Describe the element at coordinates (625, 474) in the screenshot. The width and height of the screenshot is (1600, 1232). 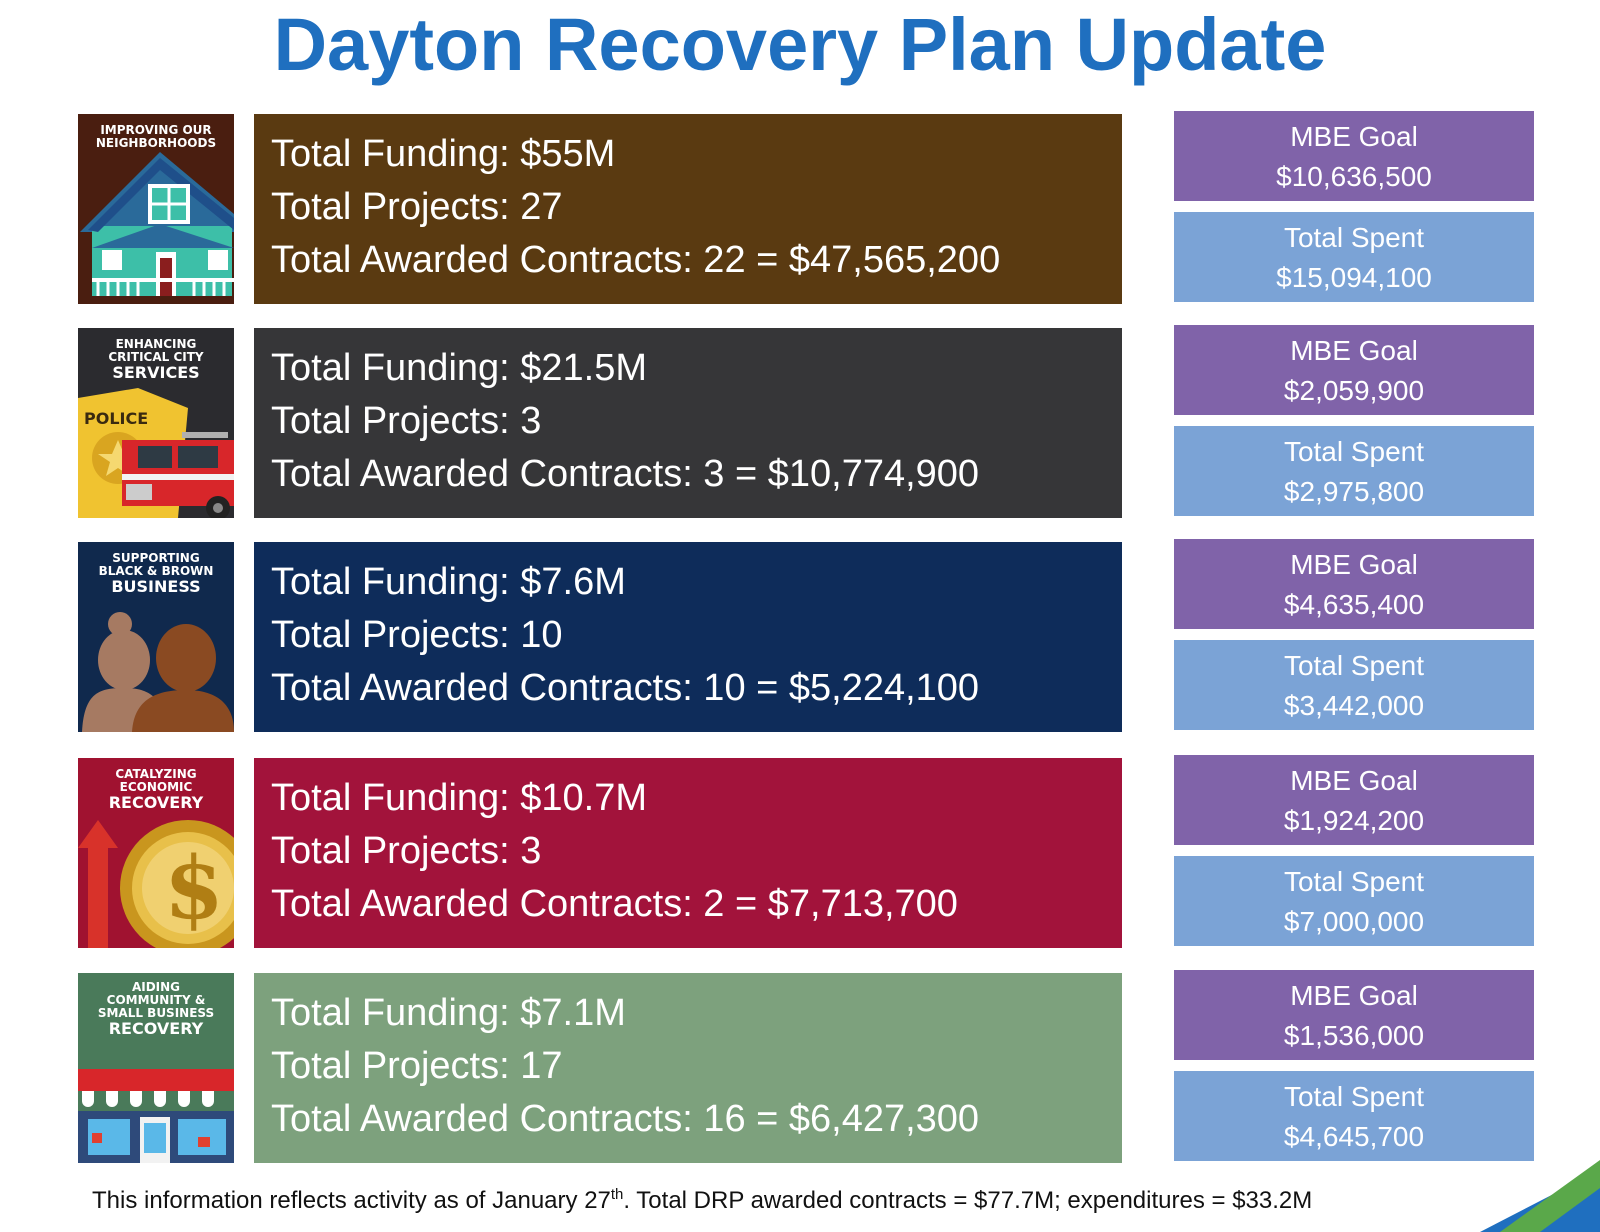
I see `total-awarded-contracts: Total Awarded Contracts: 3 = $10,774,900` at that location.